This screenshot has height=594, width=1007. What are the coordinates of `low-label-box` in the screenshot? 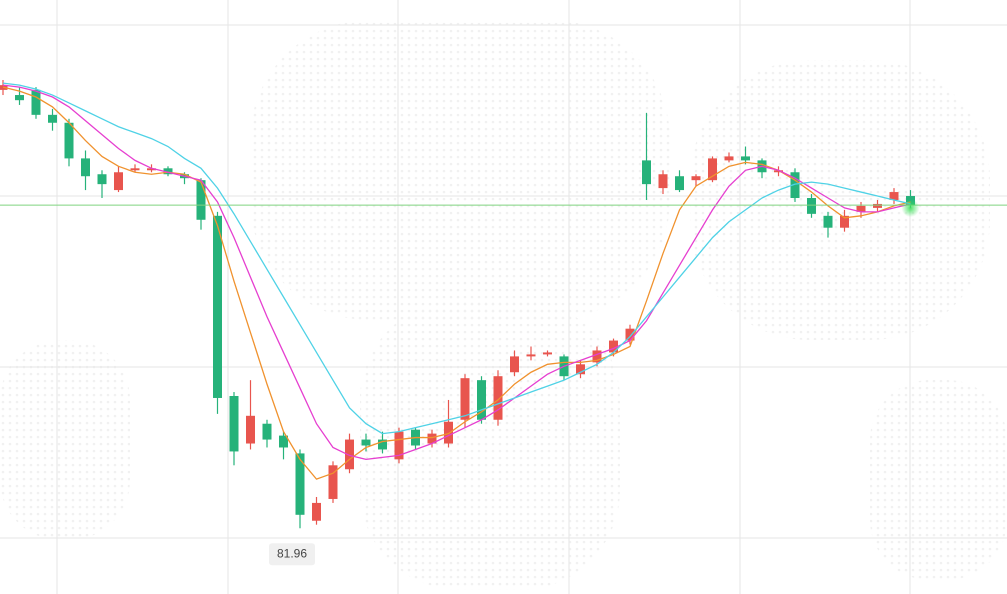 It's located at (292, 554).